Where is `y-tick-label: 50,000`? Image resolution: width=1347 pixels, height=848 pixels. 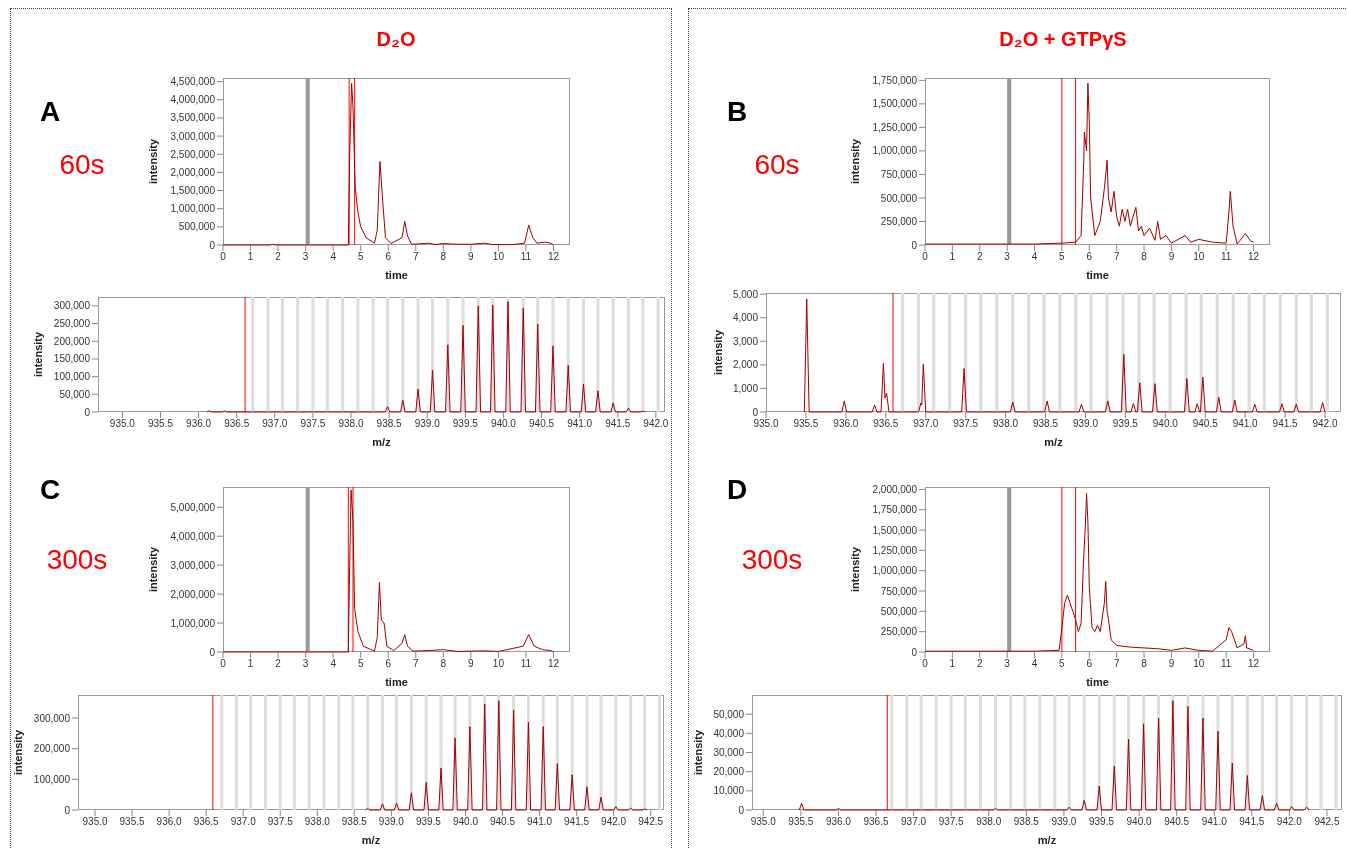
y-tick-label: 50,000 is located at coordinates (729, 714).